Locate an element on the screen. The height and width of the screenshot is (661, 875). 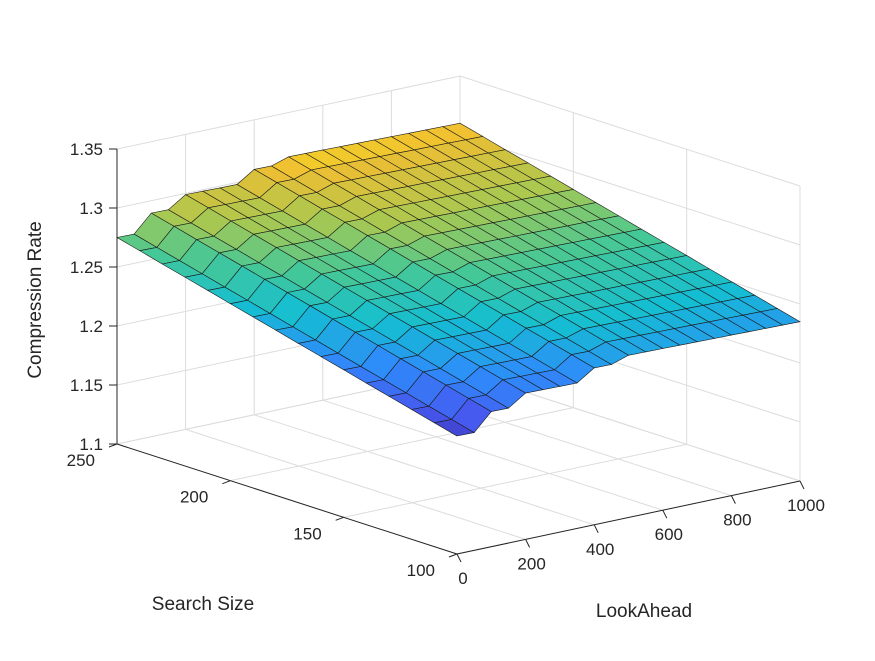
y-axis-label: Search Size is located at coordinates (203, 604).